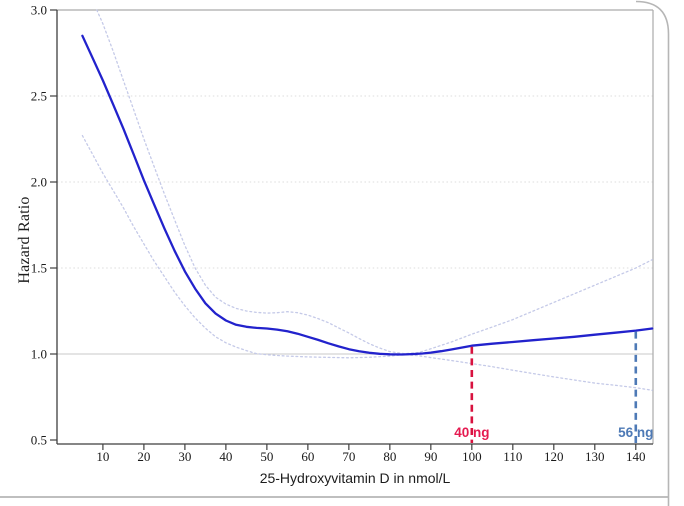 The height and width of the screenshot is (506, 684). I want to click on x-tick-label: 90, so click(430, 456).